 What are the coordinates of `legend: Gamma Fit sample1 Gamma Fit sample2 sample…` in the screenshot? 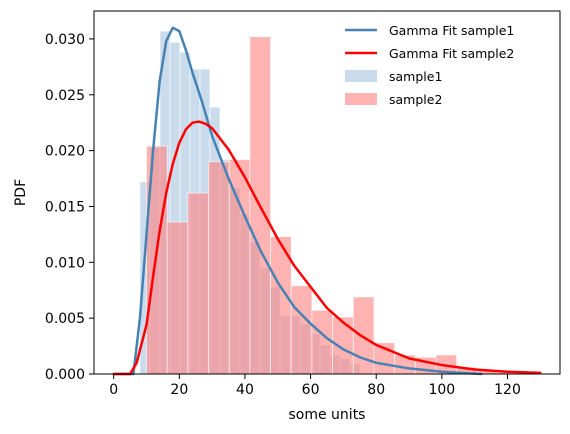 It's located at (429, 65).